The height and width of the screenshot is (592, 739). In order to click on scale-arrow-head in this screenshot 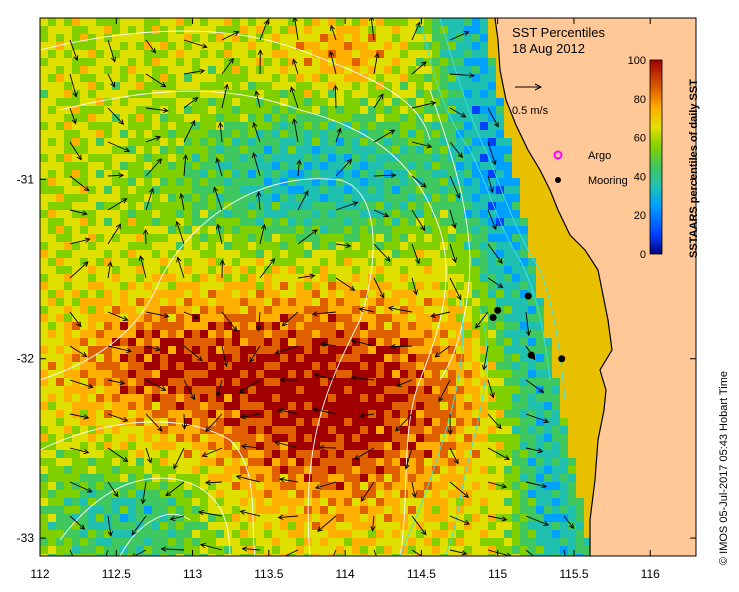, I will do `click(538, 87)`.